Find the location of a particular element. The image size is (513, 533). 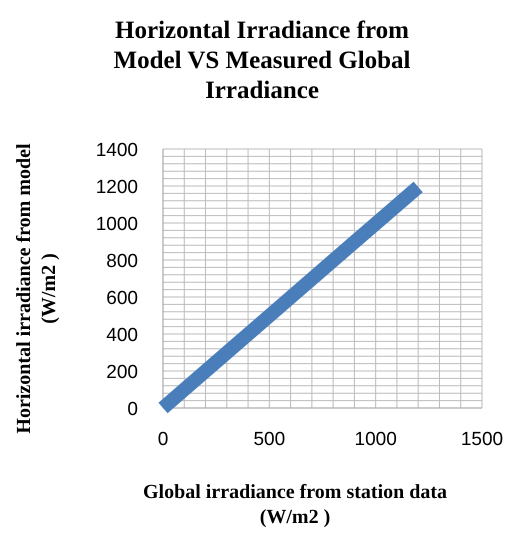

y-tick-label: 1000 is located at coordinates (117, 224).